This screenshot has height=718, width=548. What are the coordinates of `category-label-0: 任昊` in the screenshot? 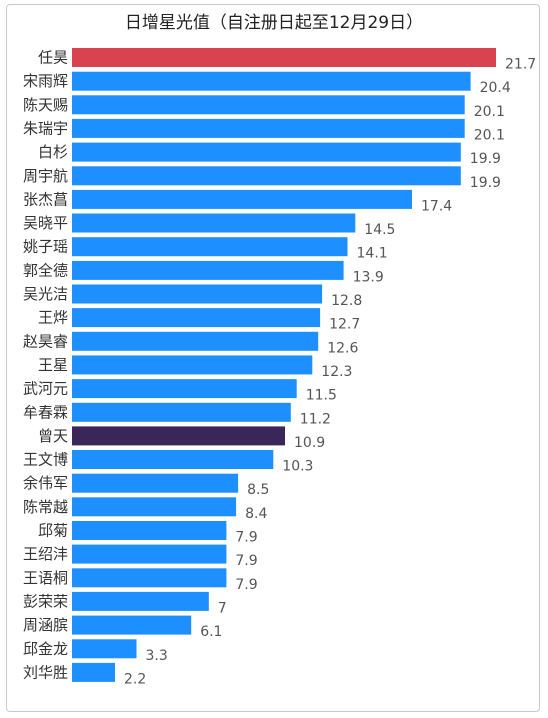 It's located at (53, 58).